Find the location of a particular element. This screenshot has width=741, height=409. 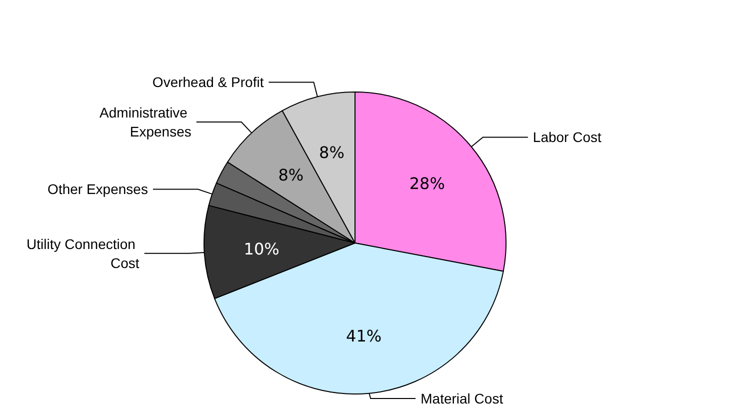

slice-label: Administrative Expenses is located at coordinates (146, 122).